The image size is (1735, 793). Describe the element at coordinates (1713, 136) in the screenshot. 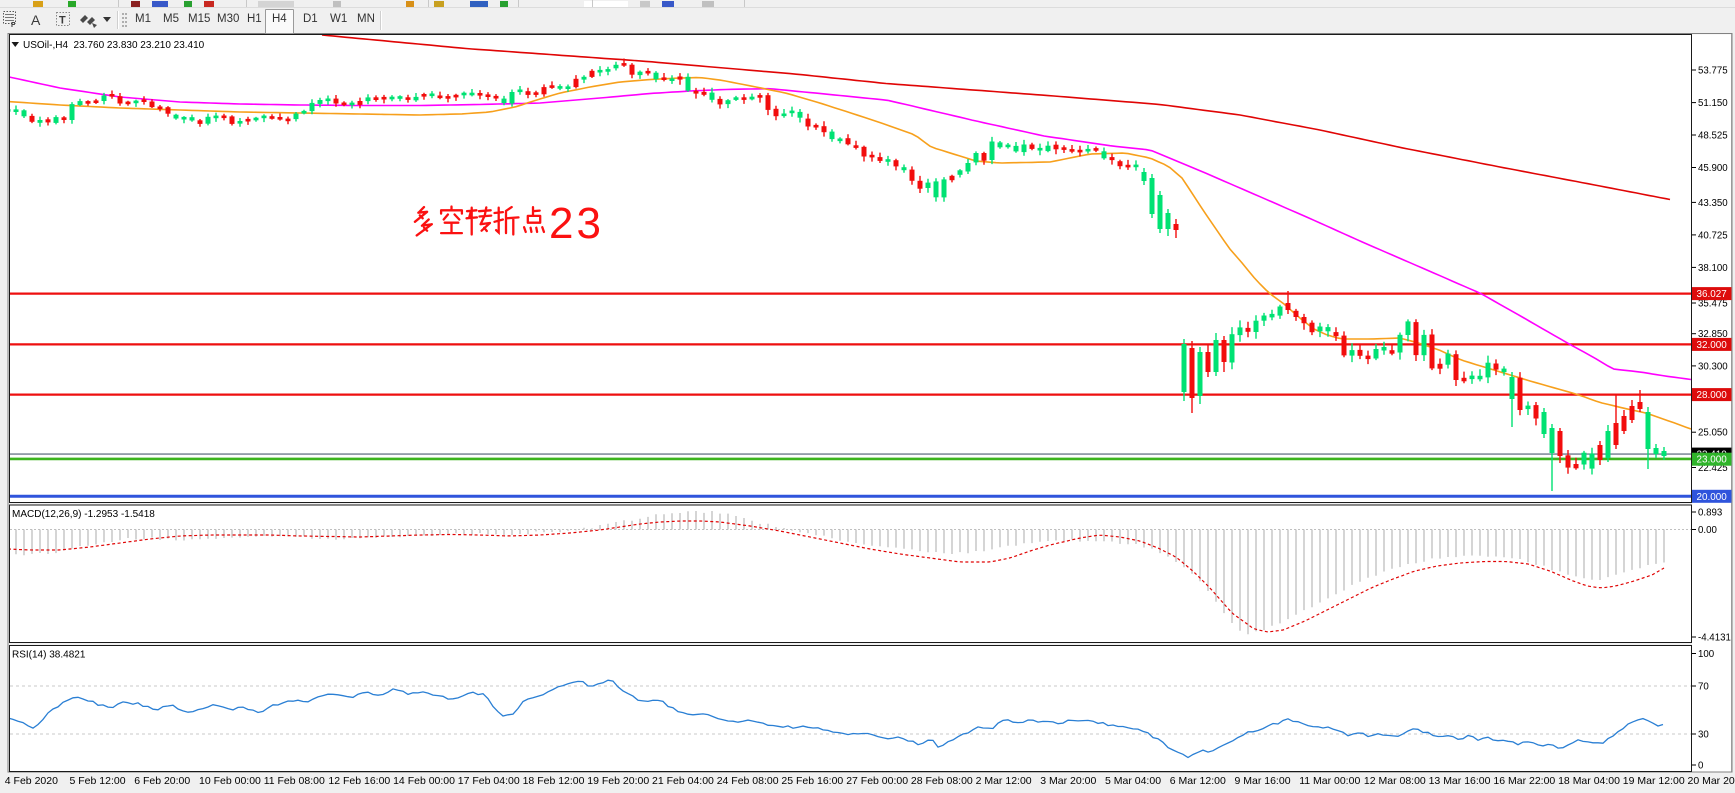

I see `svg-text: 48.525` at that location.